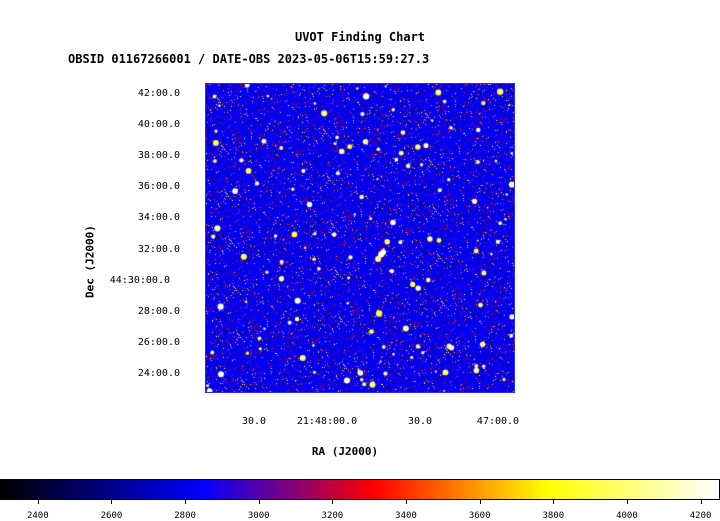 This screenshot has width=720, height=521. I want to click on x-axis-label: RA (J2000), so click(345, 451).